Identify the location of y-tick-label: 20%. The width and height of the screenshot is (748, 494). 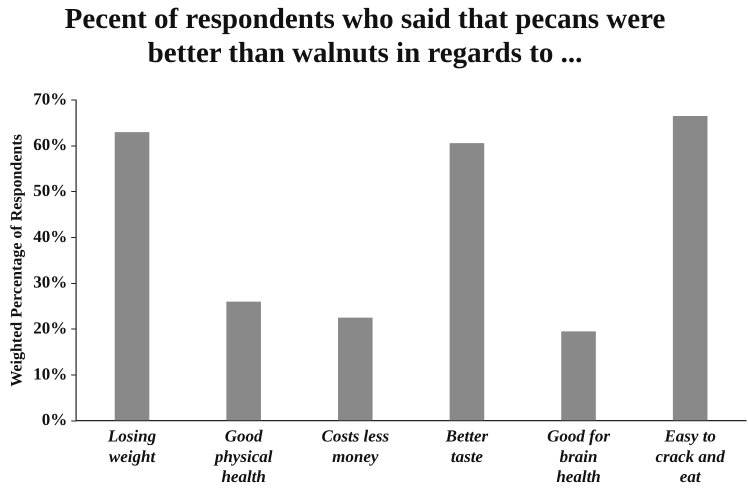
(50, 328).